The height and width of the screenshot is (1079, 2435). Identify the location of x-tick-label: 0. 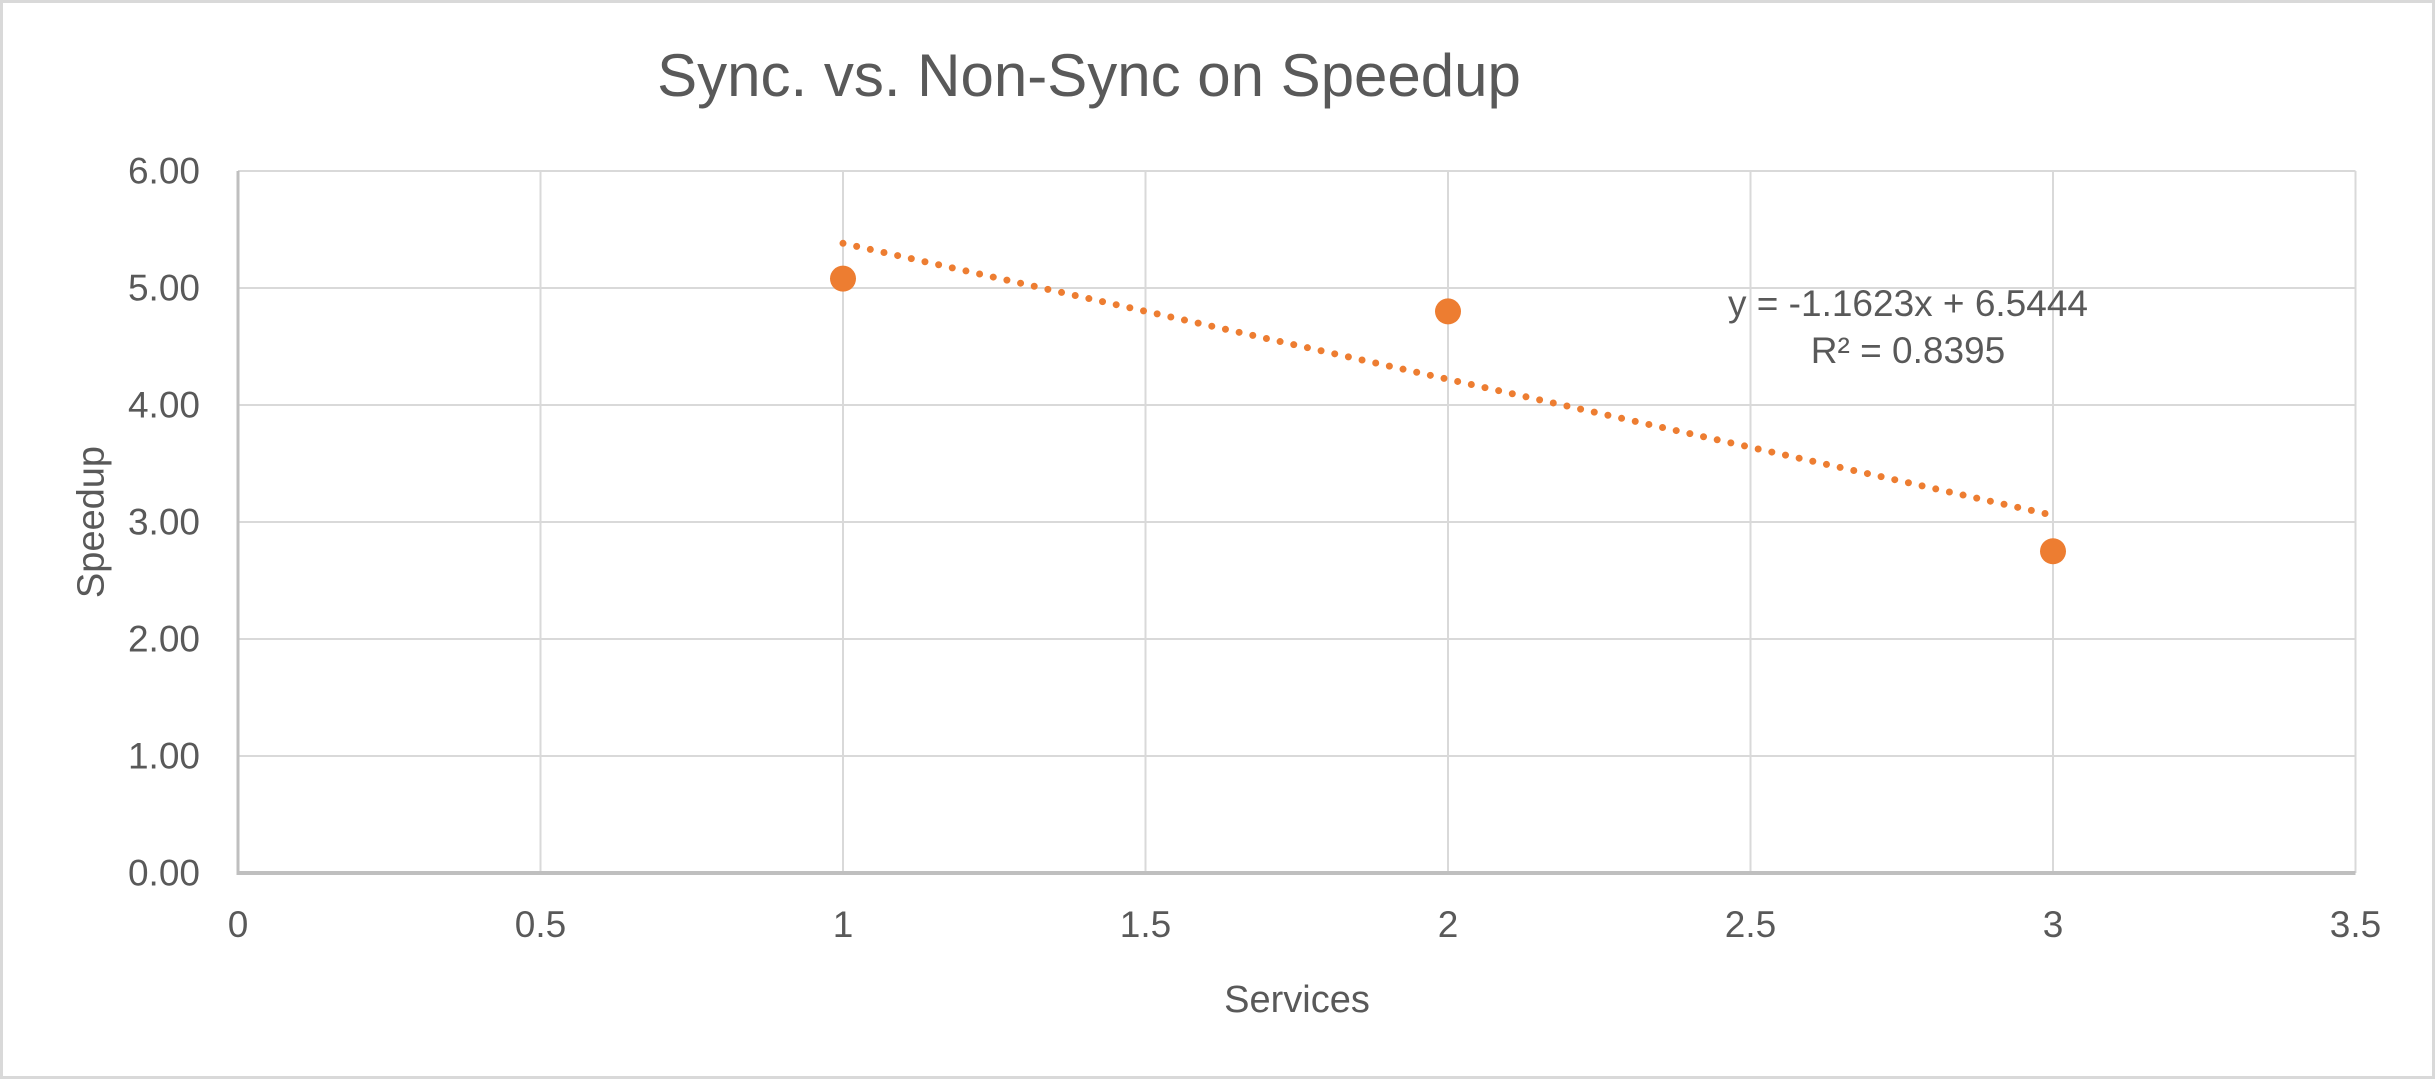
(238, 924).